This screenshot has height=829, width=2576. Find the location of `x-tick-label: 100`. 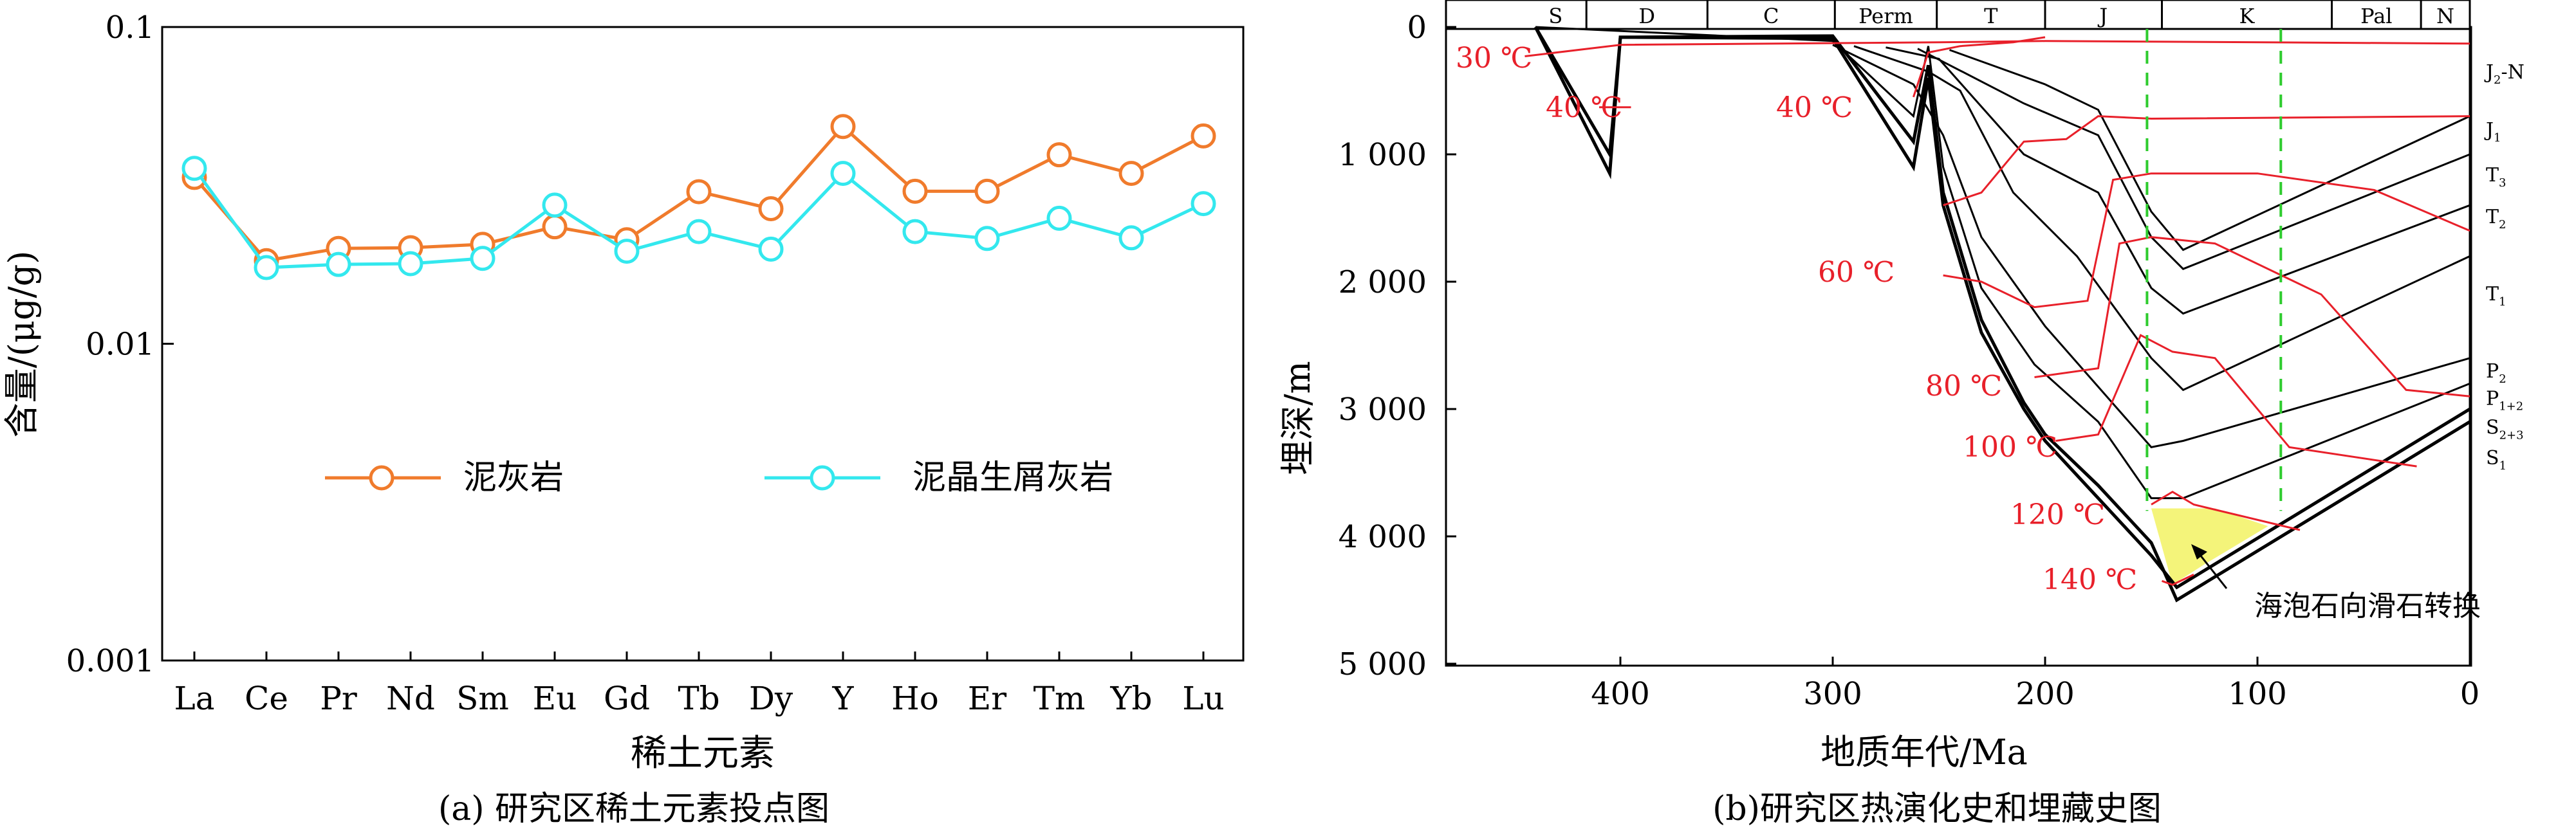

x-tick-label: 100 is located at coordinates (2257, 694).